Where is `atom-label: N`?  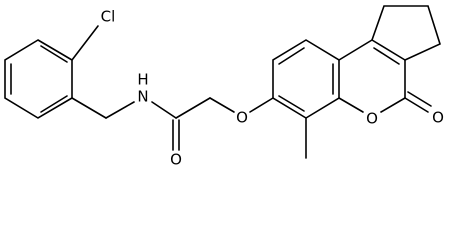
atom-label: N is located at coordinates (142, 97).